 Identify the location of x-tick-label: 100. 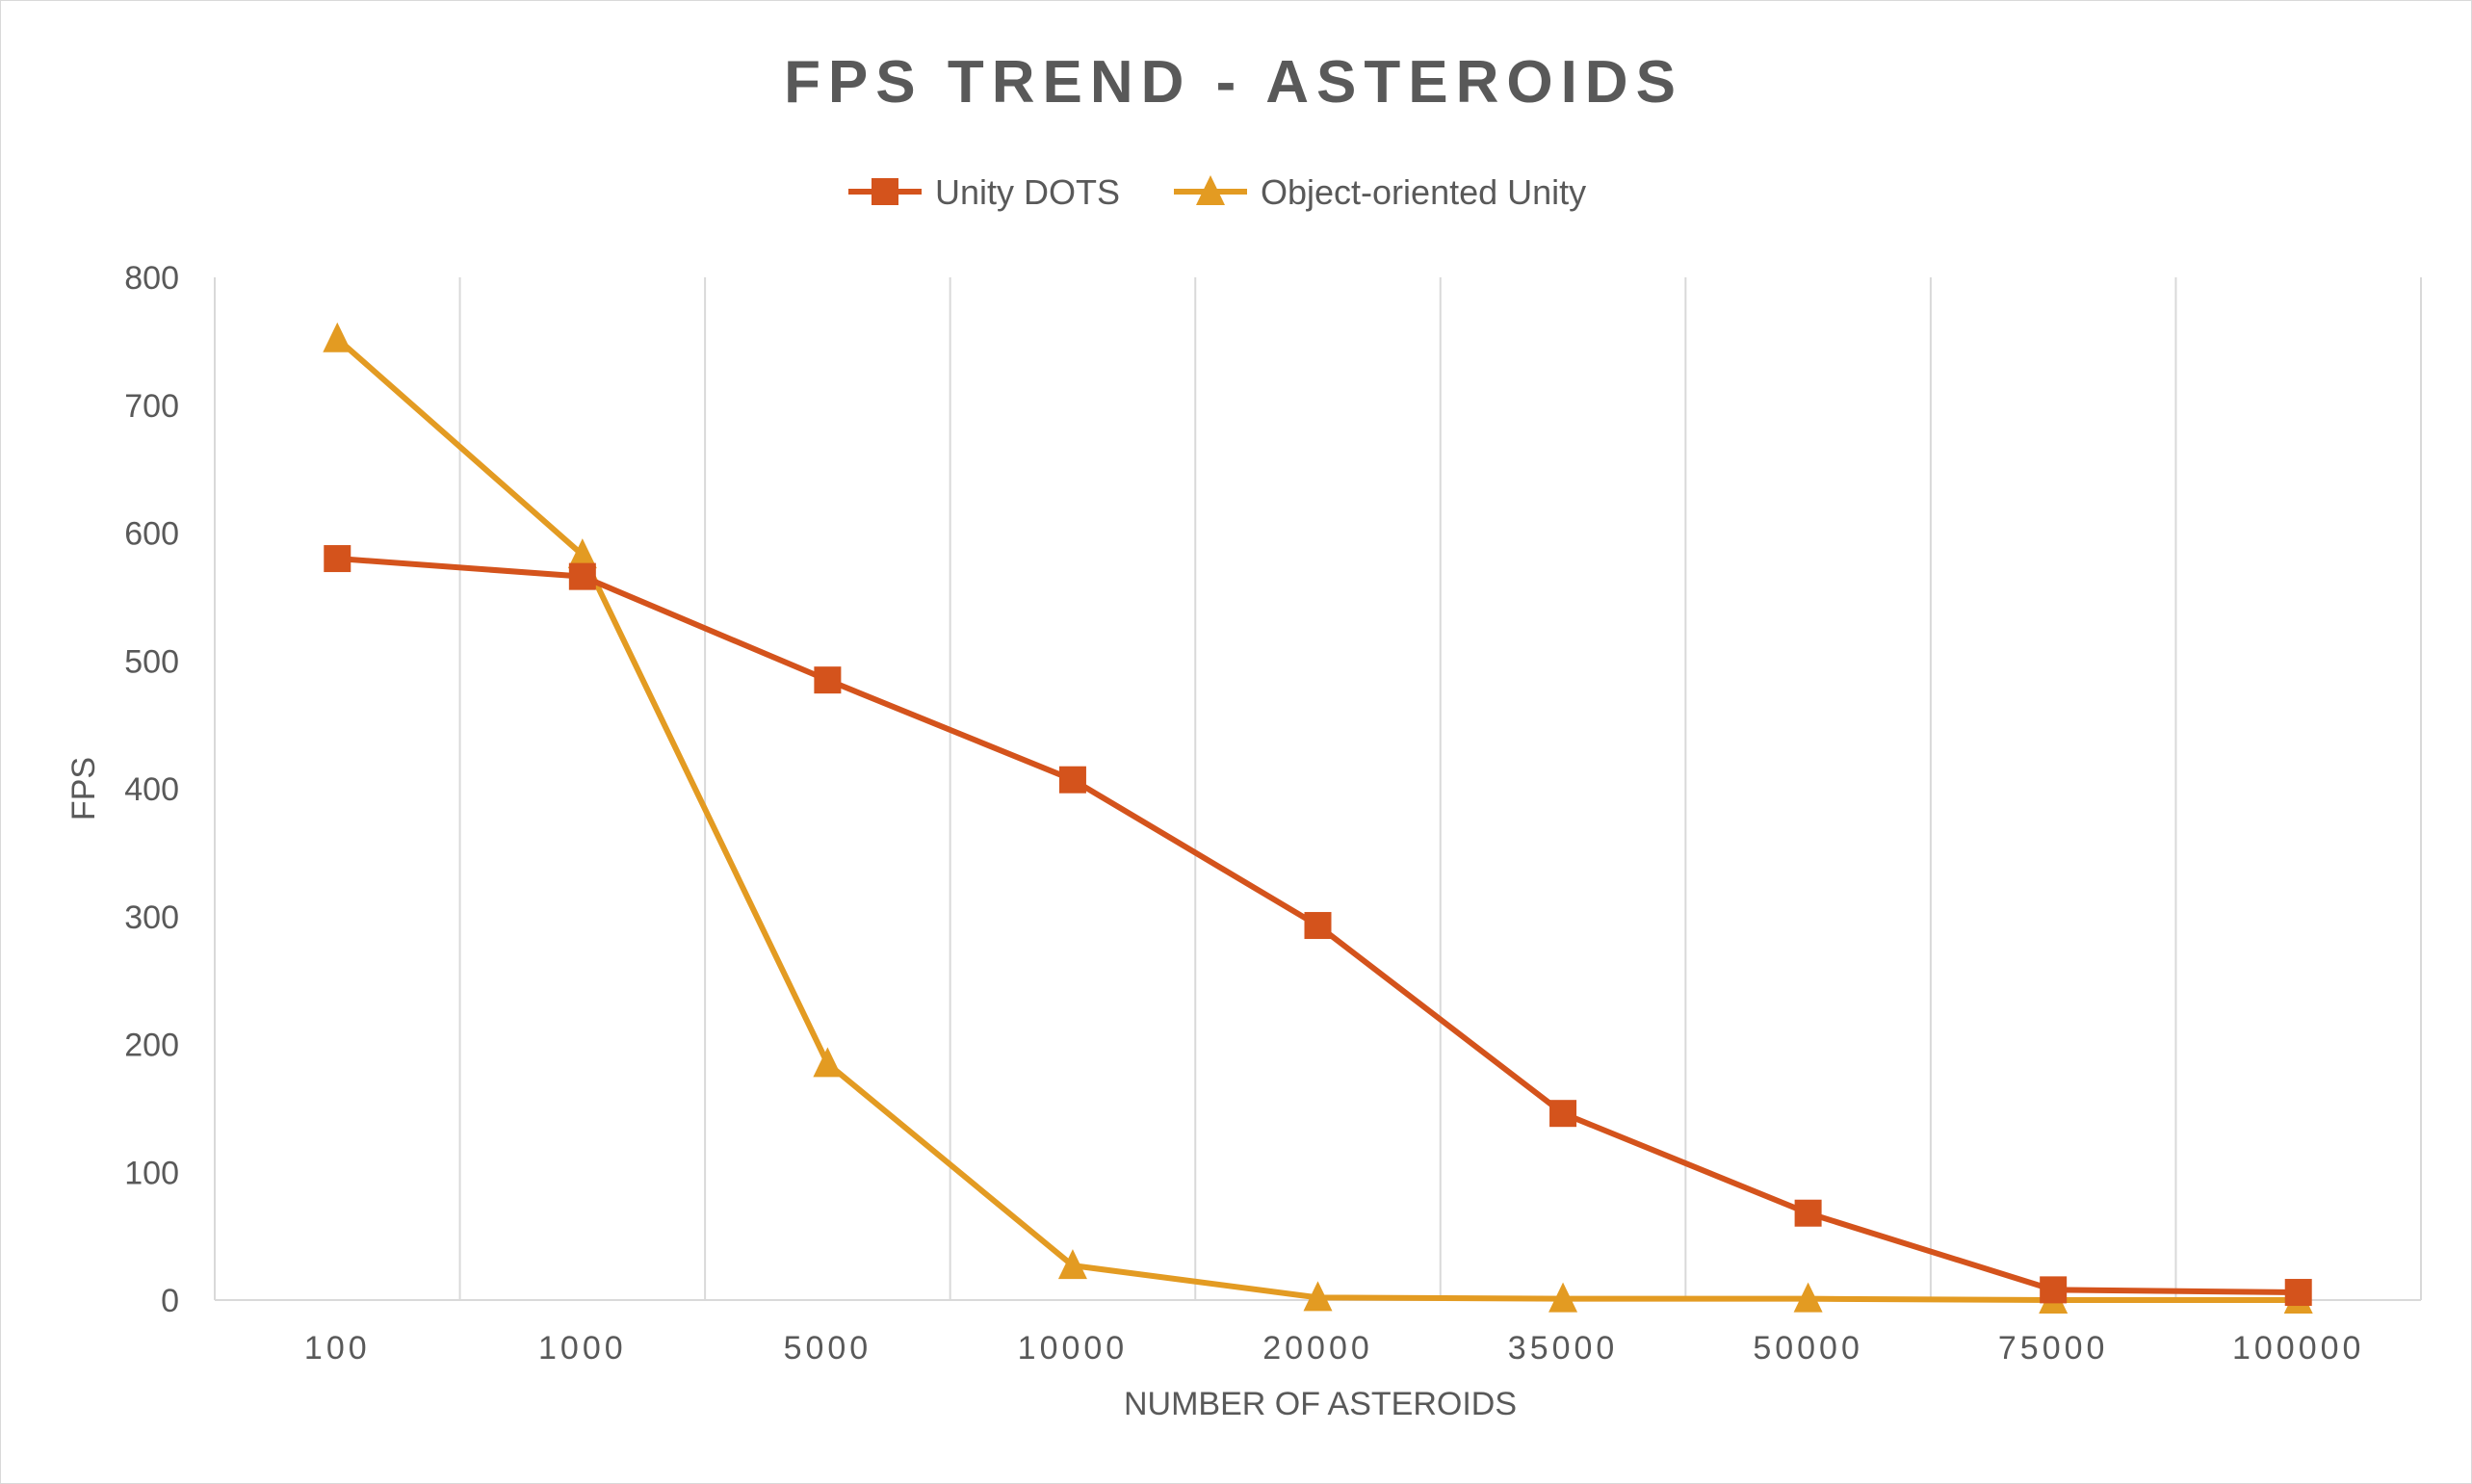
(337, 1348).